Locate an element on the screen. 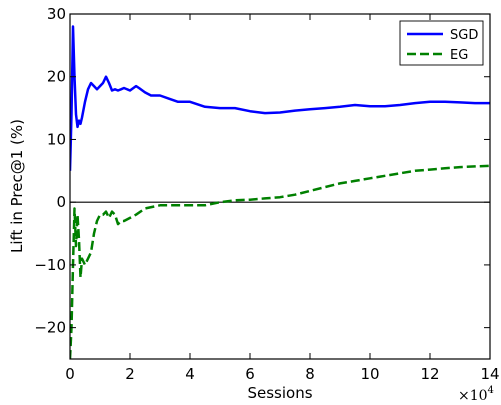  x-axis-scale-factor: ×10⁴ is located at coordinates (476, 394).